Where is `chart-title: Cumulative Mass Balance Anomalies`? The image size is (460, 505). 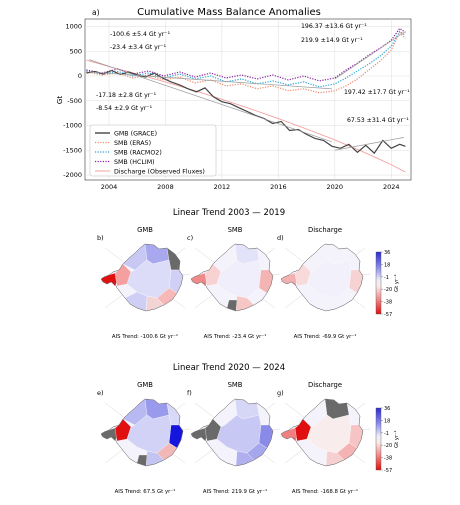 chart-title: Cumulative Mass Balance Anomalies is located at coordinates (229, 12).